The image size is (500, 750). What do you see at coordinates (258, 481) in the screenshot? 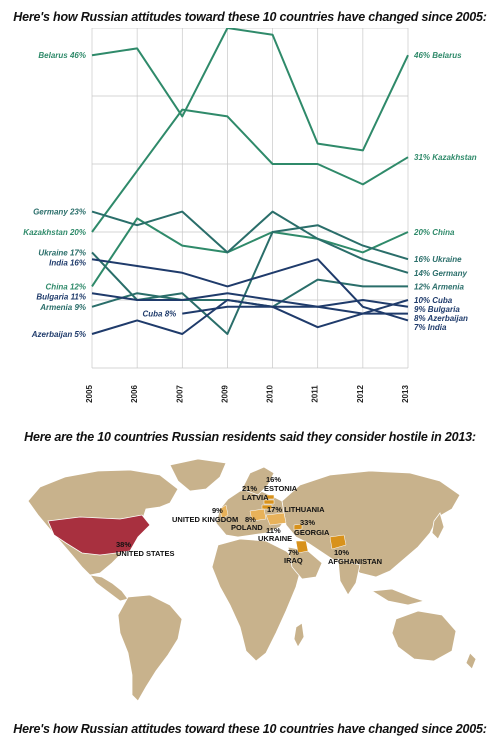
I see `scandinavia-shape` at bounding box center [258, 481].